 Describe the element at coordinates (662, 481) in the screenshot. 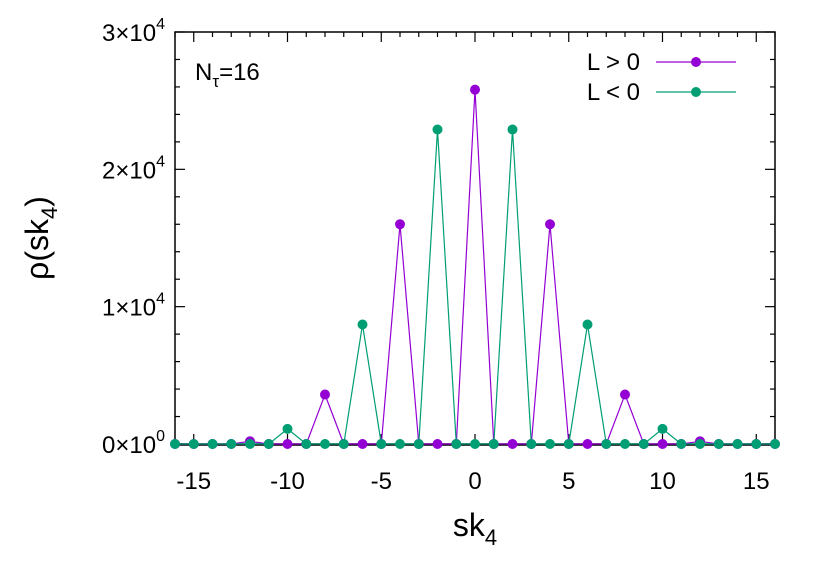

I see `x-tick-label: 10` at that location.